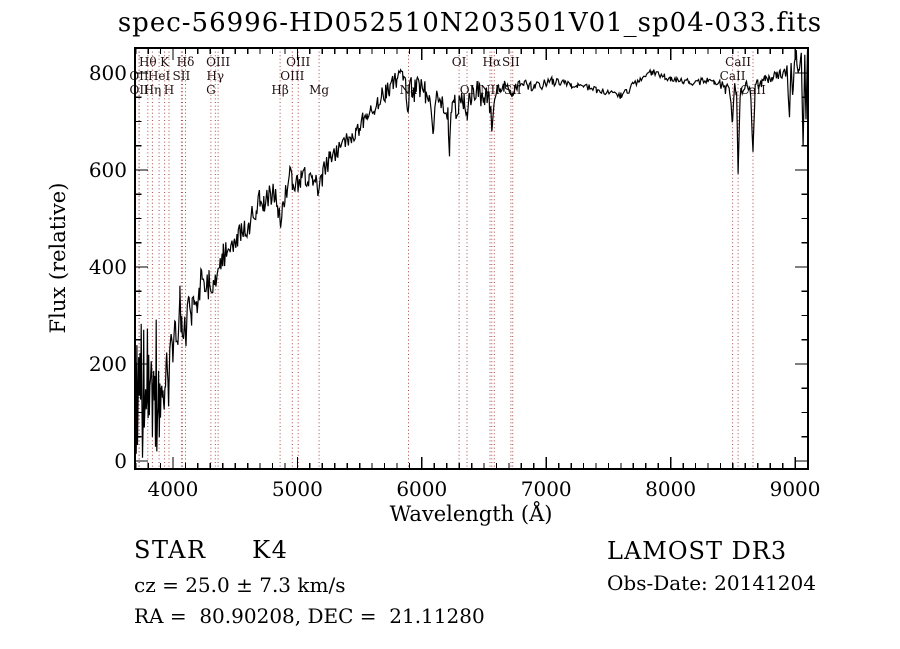  What do you see at coordinates (711, 583) in the screenshot?
I see `obs-date-text: Obs-Date: 20141204` at bounding box center [711, 583].